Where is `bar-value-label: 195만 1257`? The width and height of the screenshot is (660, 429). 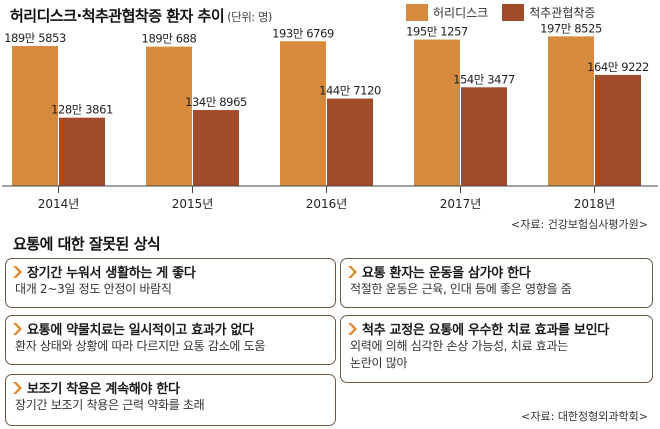
bar-value-label: 195만 1257 is located at coordinates (437, 32).